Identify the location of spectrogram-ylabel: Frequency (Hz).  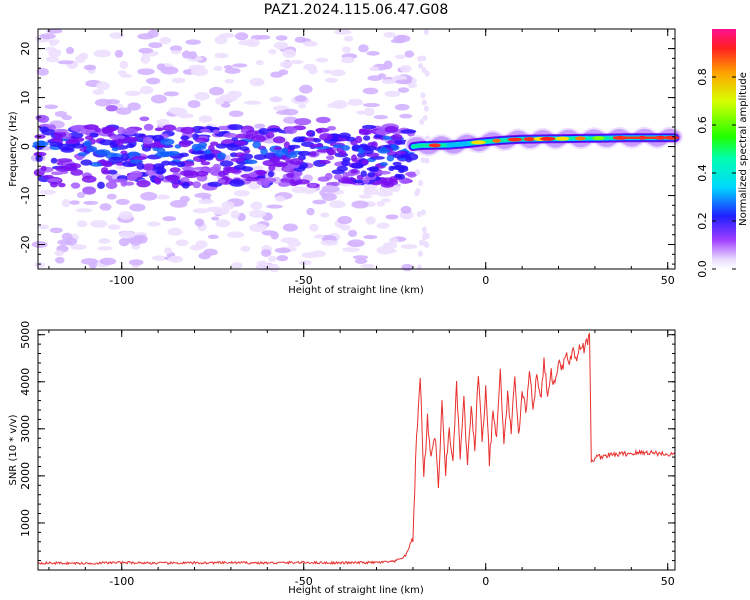
(13, 149).